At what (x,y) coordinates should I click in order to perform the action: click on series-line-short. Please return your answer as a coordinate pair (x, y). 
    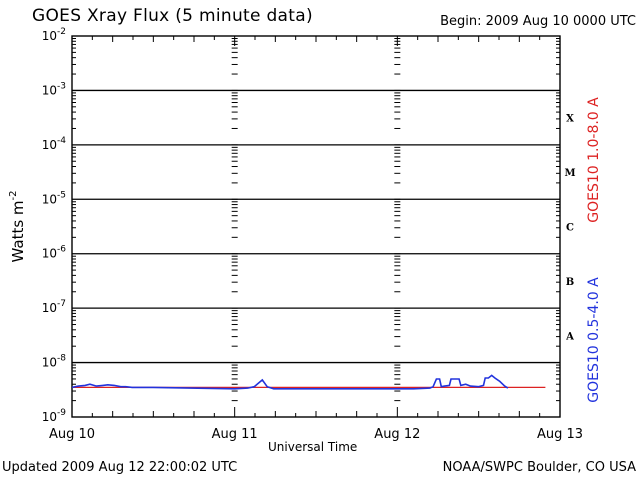
    Looking at the image, I should click on (290, 382).